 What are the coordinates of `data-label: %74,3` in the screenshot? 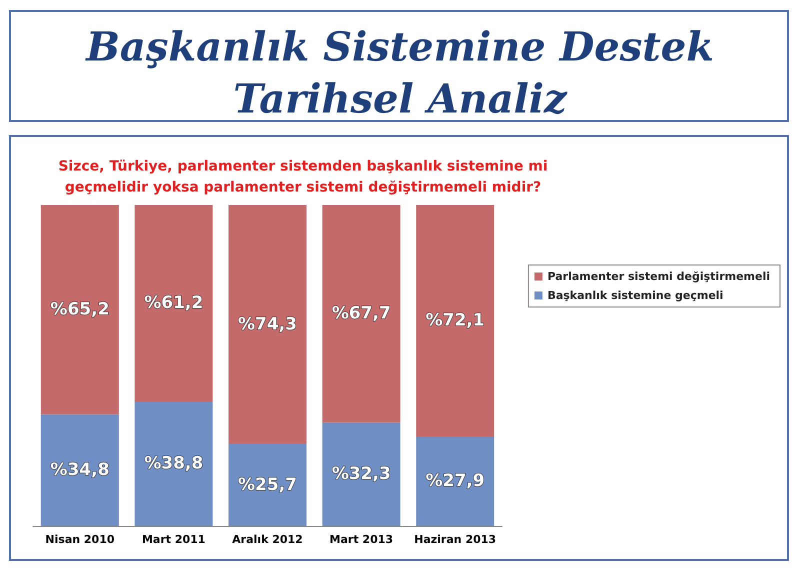 It's located at (267, 324).